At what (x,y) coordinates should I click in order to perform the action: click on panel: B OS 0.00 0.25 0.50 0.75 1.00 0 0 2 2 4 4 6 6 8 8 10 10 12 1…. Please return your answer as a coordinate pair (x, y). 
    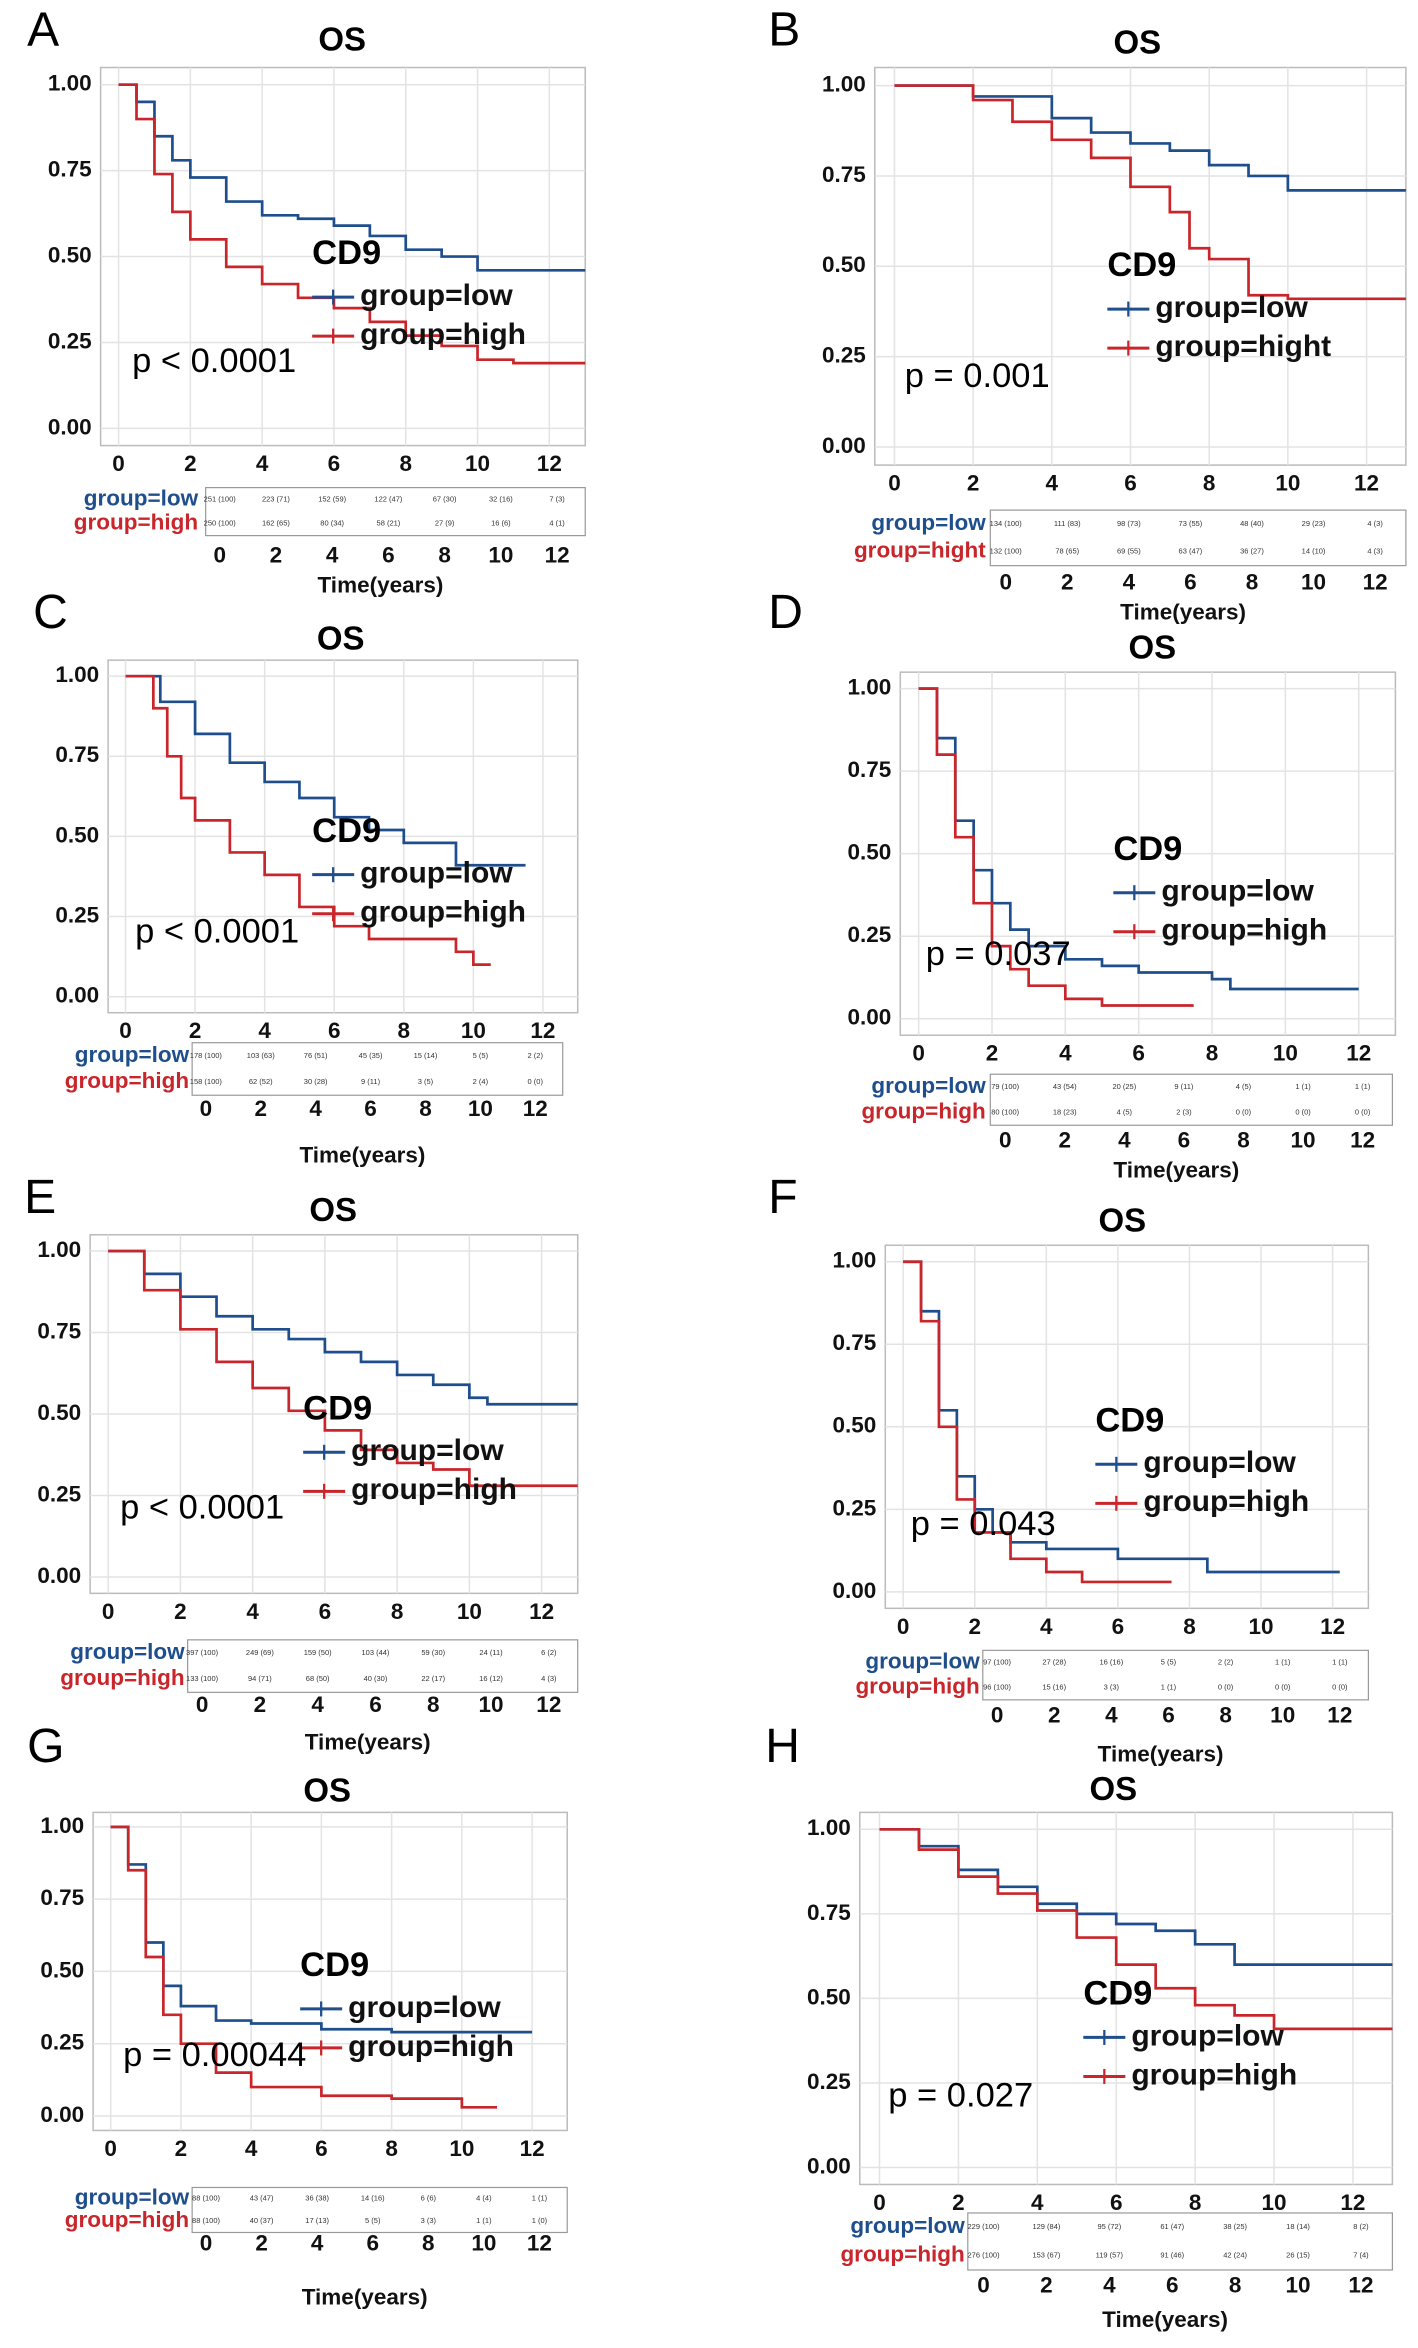
    Looking at the image, I should click on (1087, 314).